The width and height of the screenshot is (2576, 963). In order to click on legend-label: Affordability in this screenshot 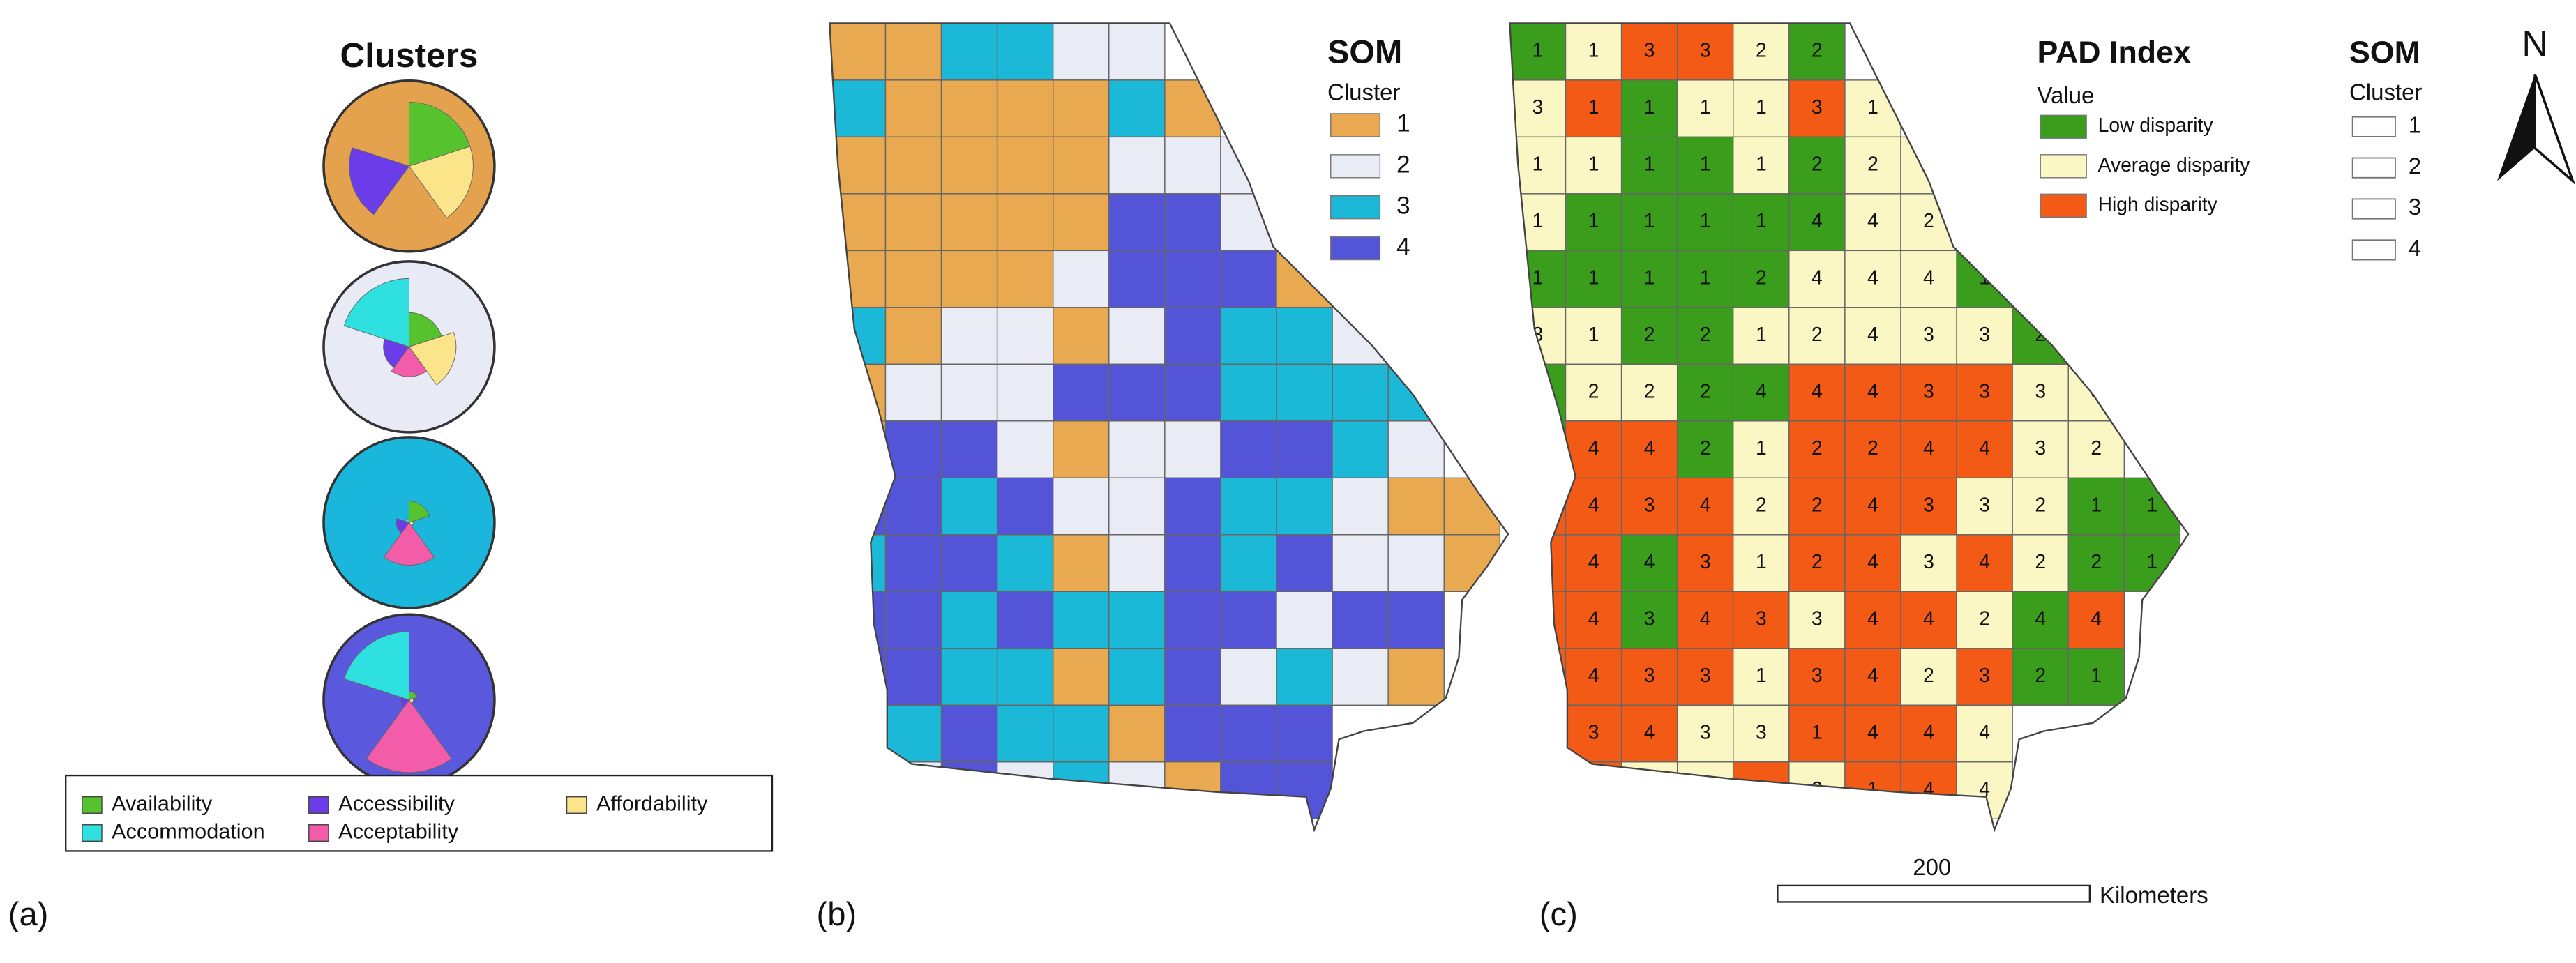, I will do `click(652, 804)`.